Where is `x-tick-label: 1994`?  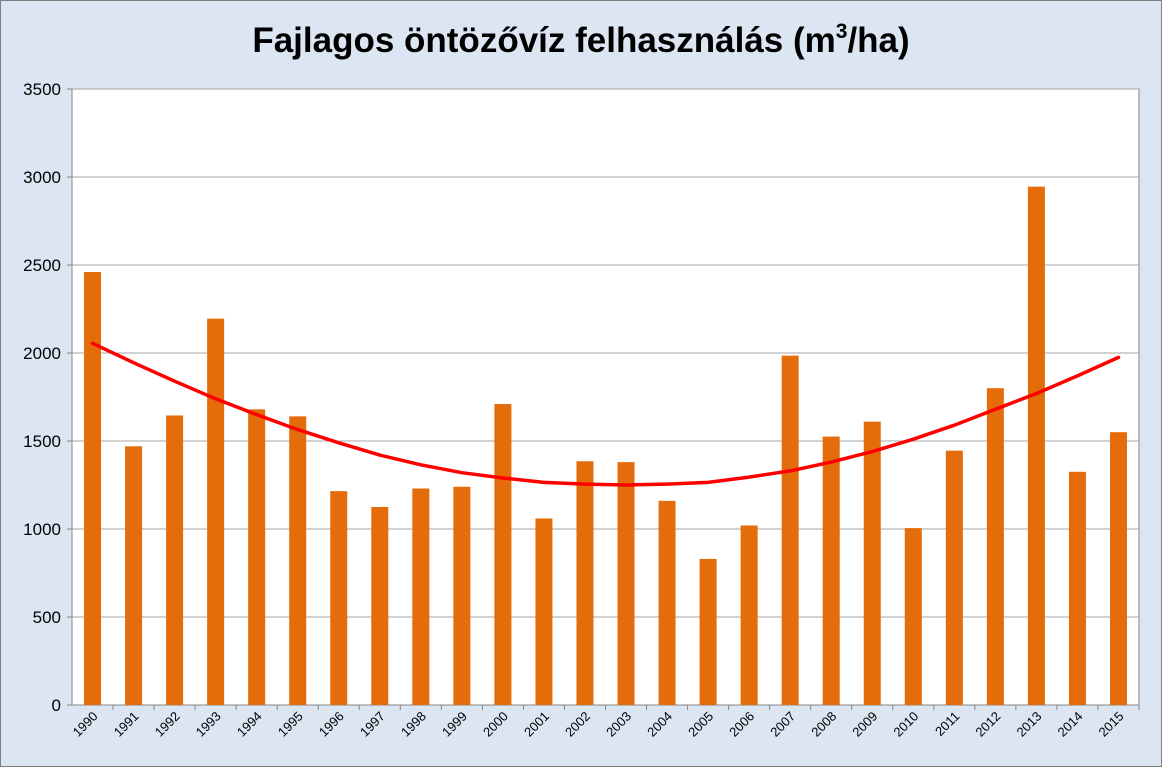 x-tick-label: 1994 is located at coordinates (249, 724).